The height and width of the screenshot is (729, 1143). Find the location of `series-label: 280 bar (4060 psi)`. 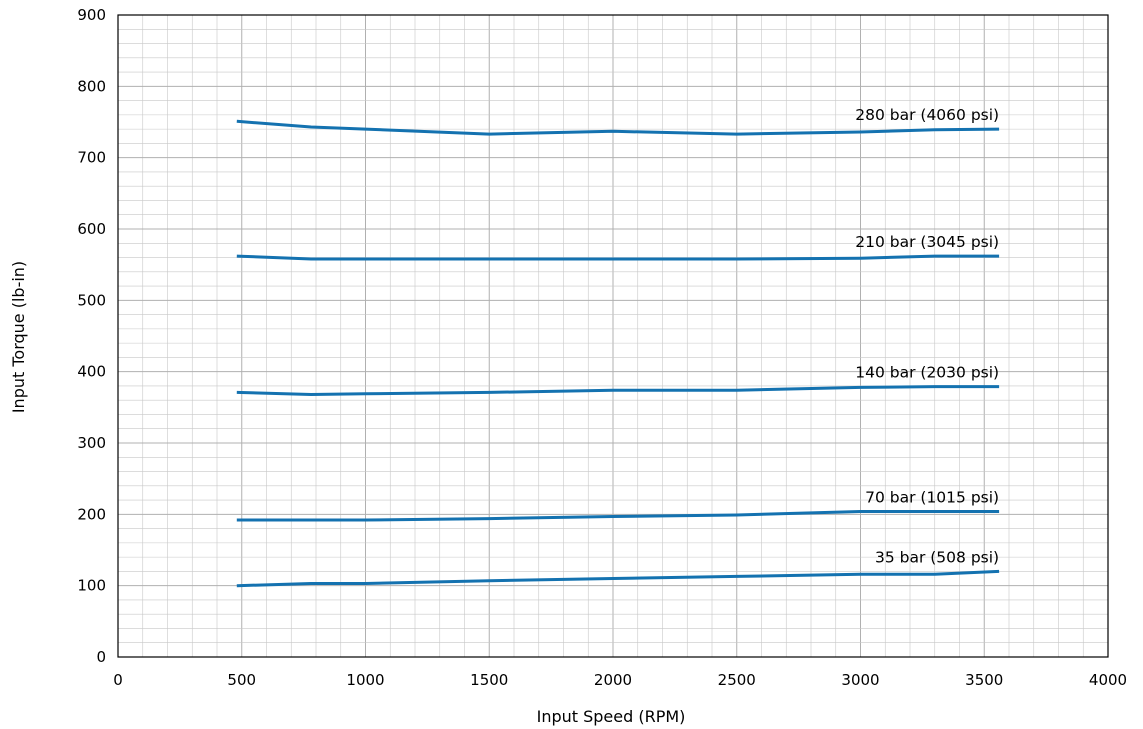

series-label: 280 bar (4060 psi) is located at coordinates (927, 115).